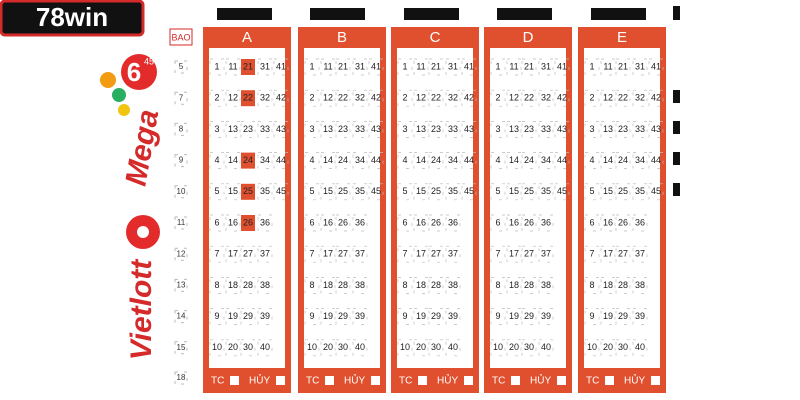 The height and width of the screenshot is (400, 800). I want to click on logo-text: 78win, so click(72, 17).